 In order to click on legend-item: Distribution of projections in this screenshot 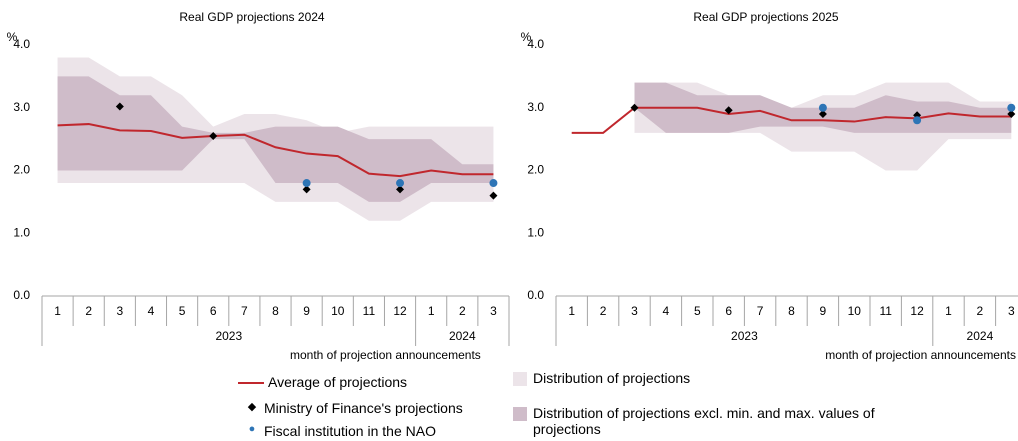, I will do `click(601, 378)`.